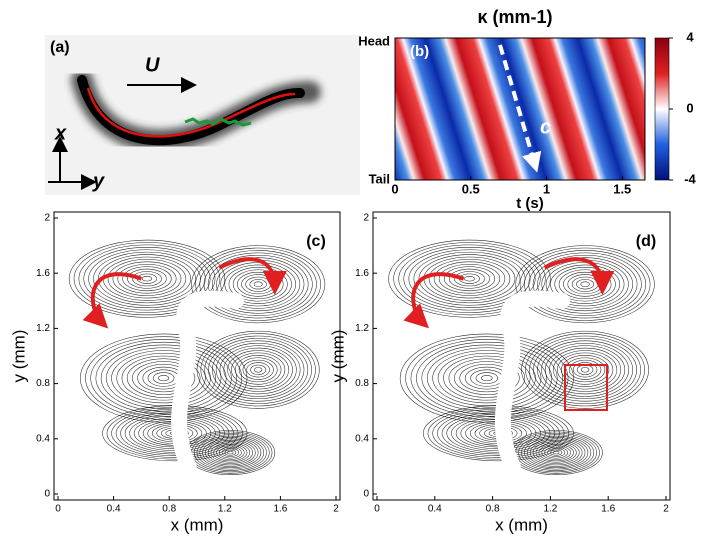  What do you see at coordinates (374, 40) in the screenshot?
I see `row-label: Head` at bounding box center [374, 40].